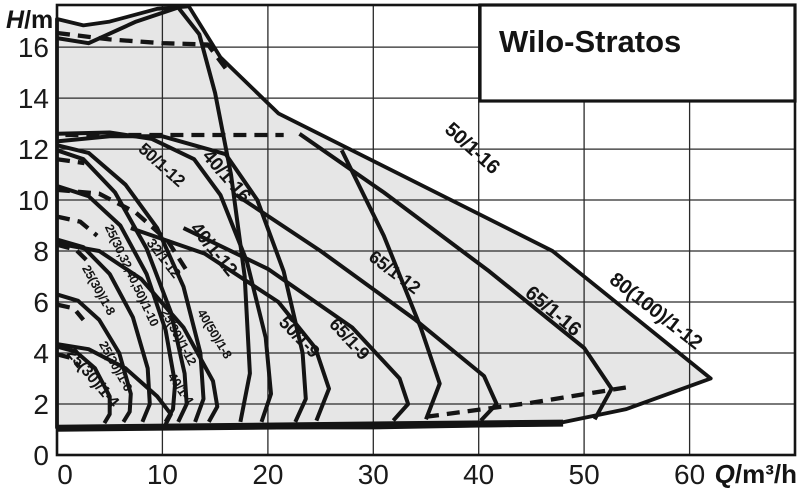  I want to click on title-box, so click(637, 53).